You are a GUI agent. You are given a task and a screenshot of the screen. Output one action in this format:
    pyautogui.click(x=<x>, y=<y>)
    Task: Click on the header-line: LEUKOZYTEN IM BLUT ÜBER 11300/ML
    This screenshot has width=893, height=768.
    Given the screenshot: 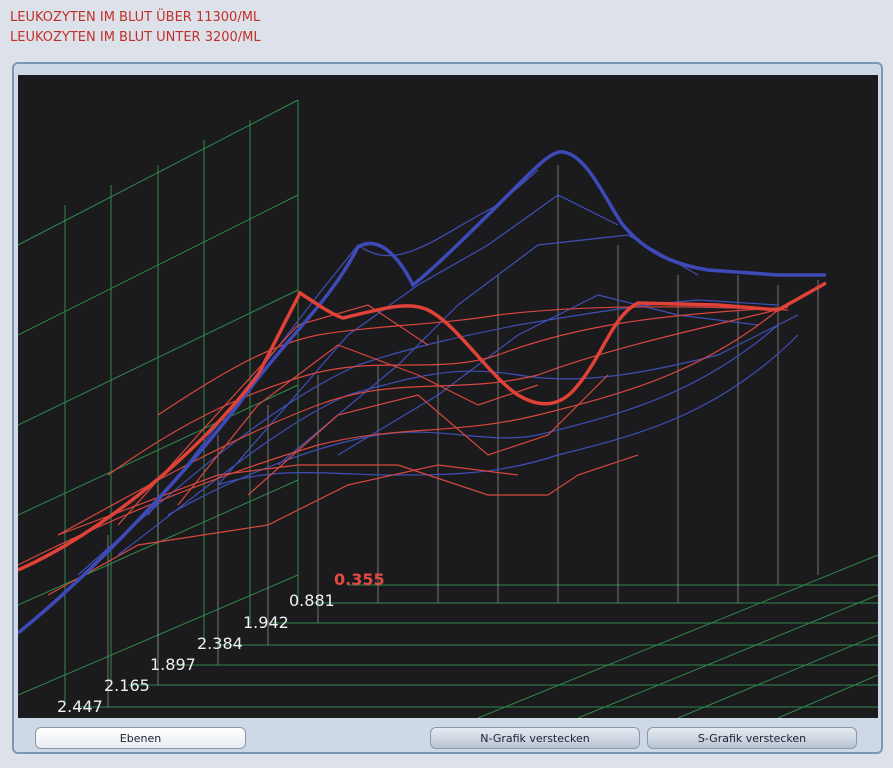 What is the action you would take?
    pyautogui.click(x=135, y=17)
    